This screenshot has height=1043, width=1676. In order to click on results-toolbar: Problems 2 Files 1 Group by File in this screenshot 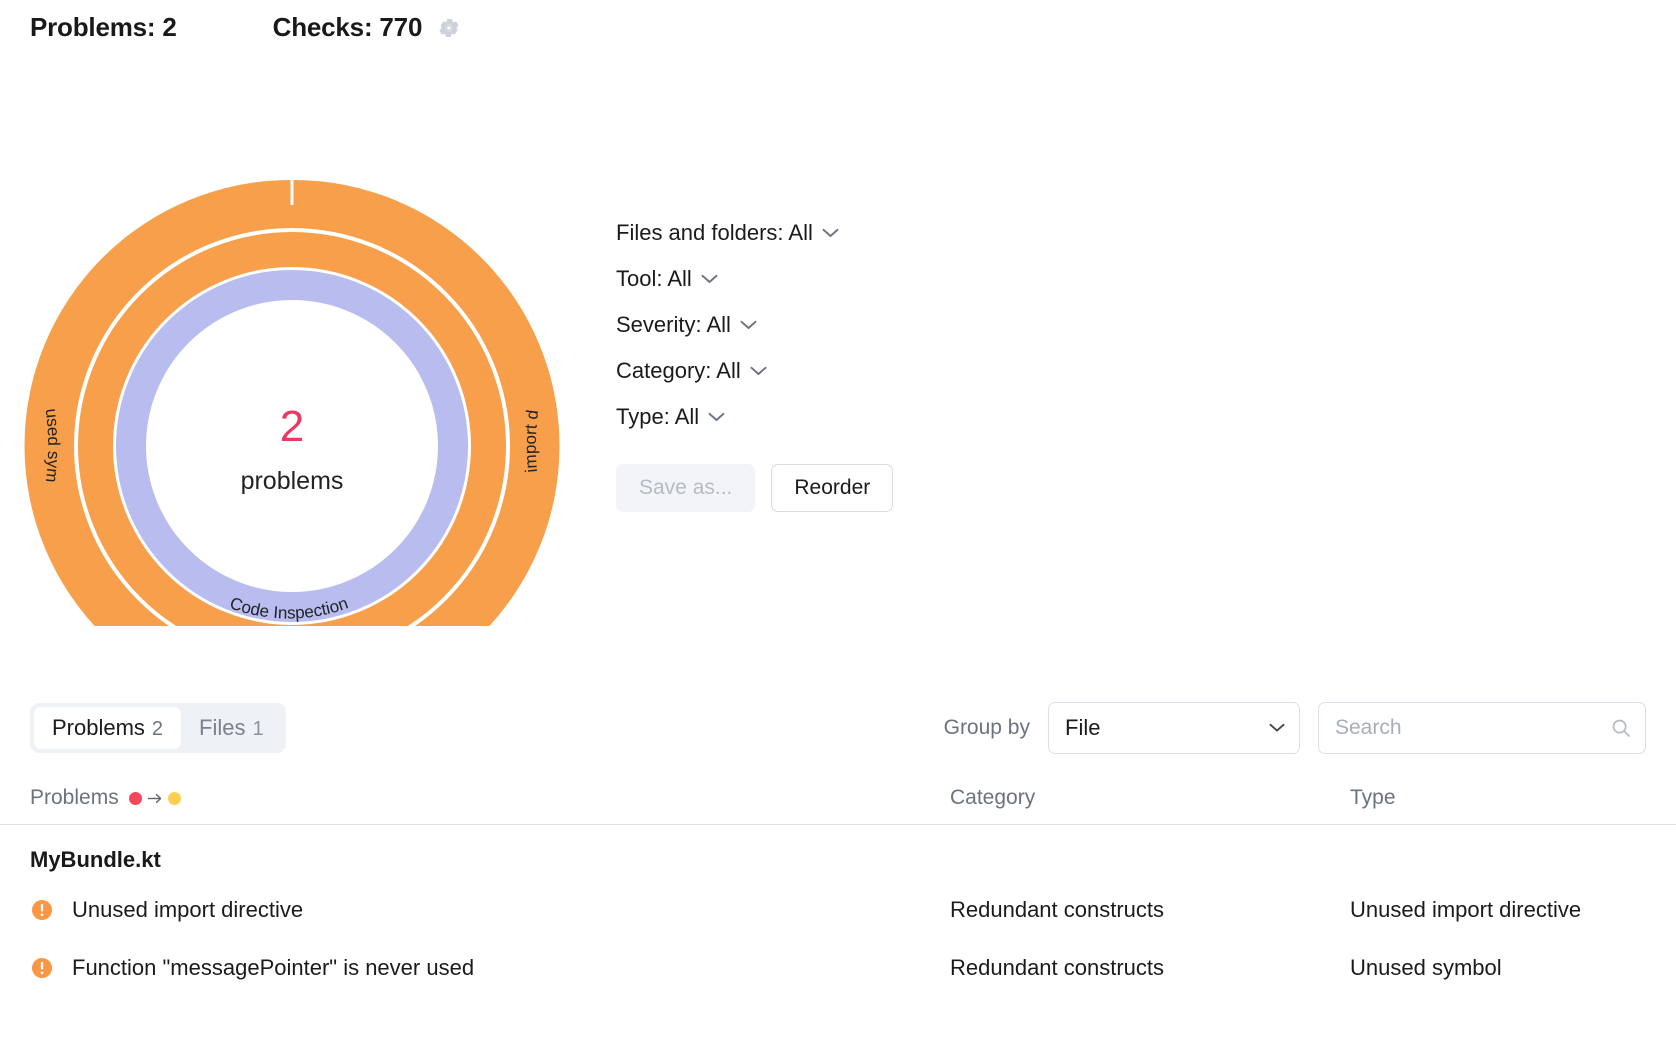, I will do `click(838, 728)`.